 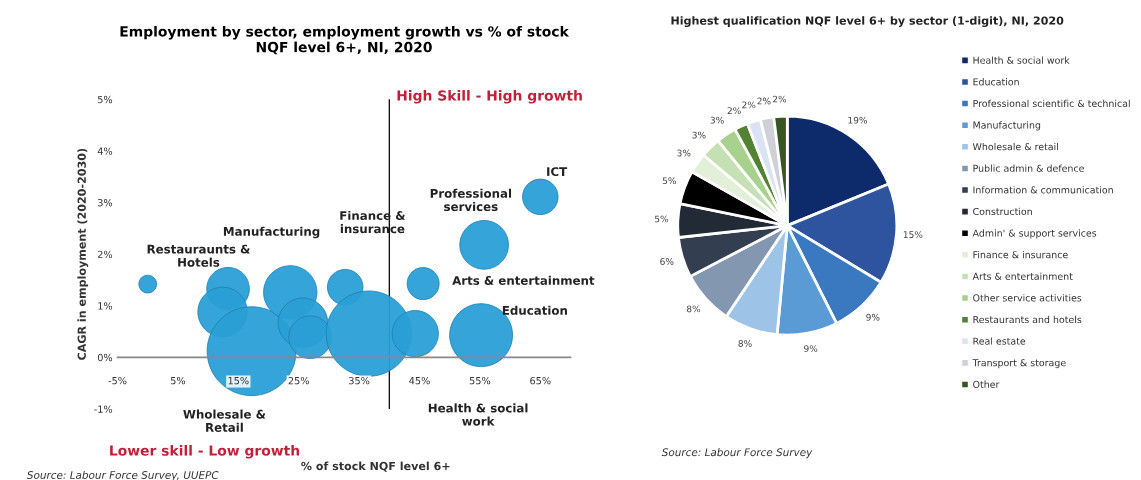 What do you see at coordinates (489, 97) in the screenshot?
I see `annotation: High Skill - High growth` at bounding box center [489, 97].